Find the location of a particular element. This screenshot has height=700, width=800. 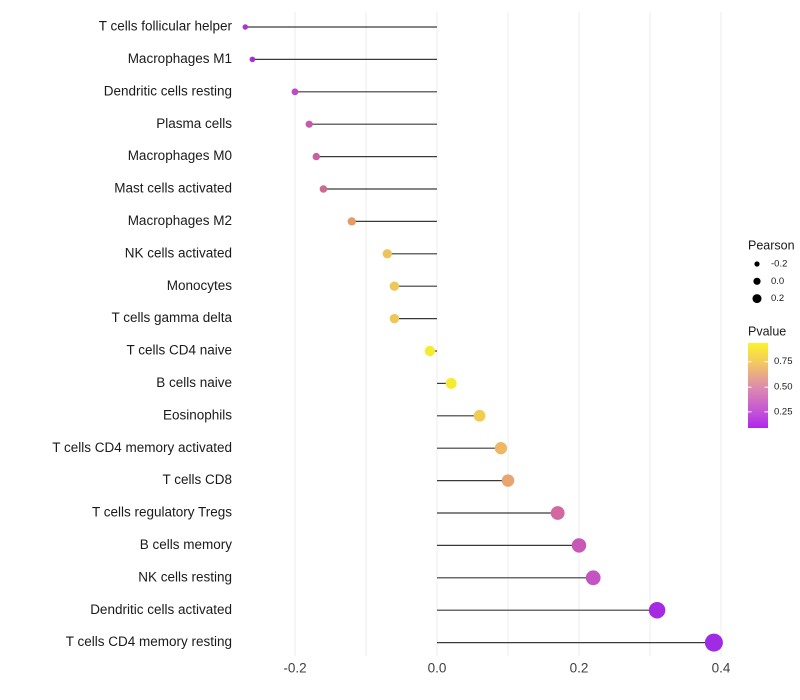

legend-color-title: Pvalue is located at coordinates (767, 331).